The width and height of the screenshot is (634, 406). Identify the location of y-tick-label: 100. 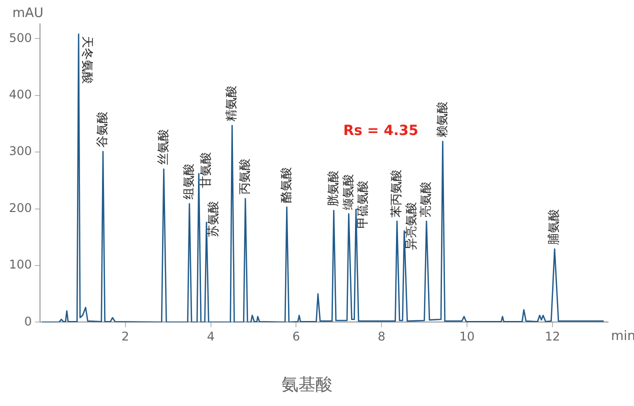
(20, 265).